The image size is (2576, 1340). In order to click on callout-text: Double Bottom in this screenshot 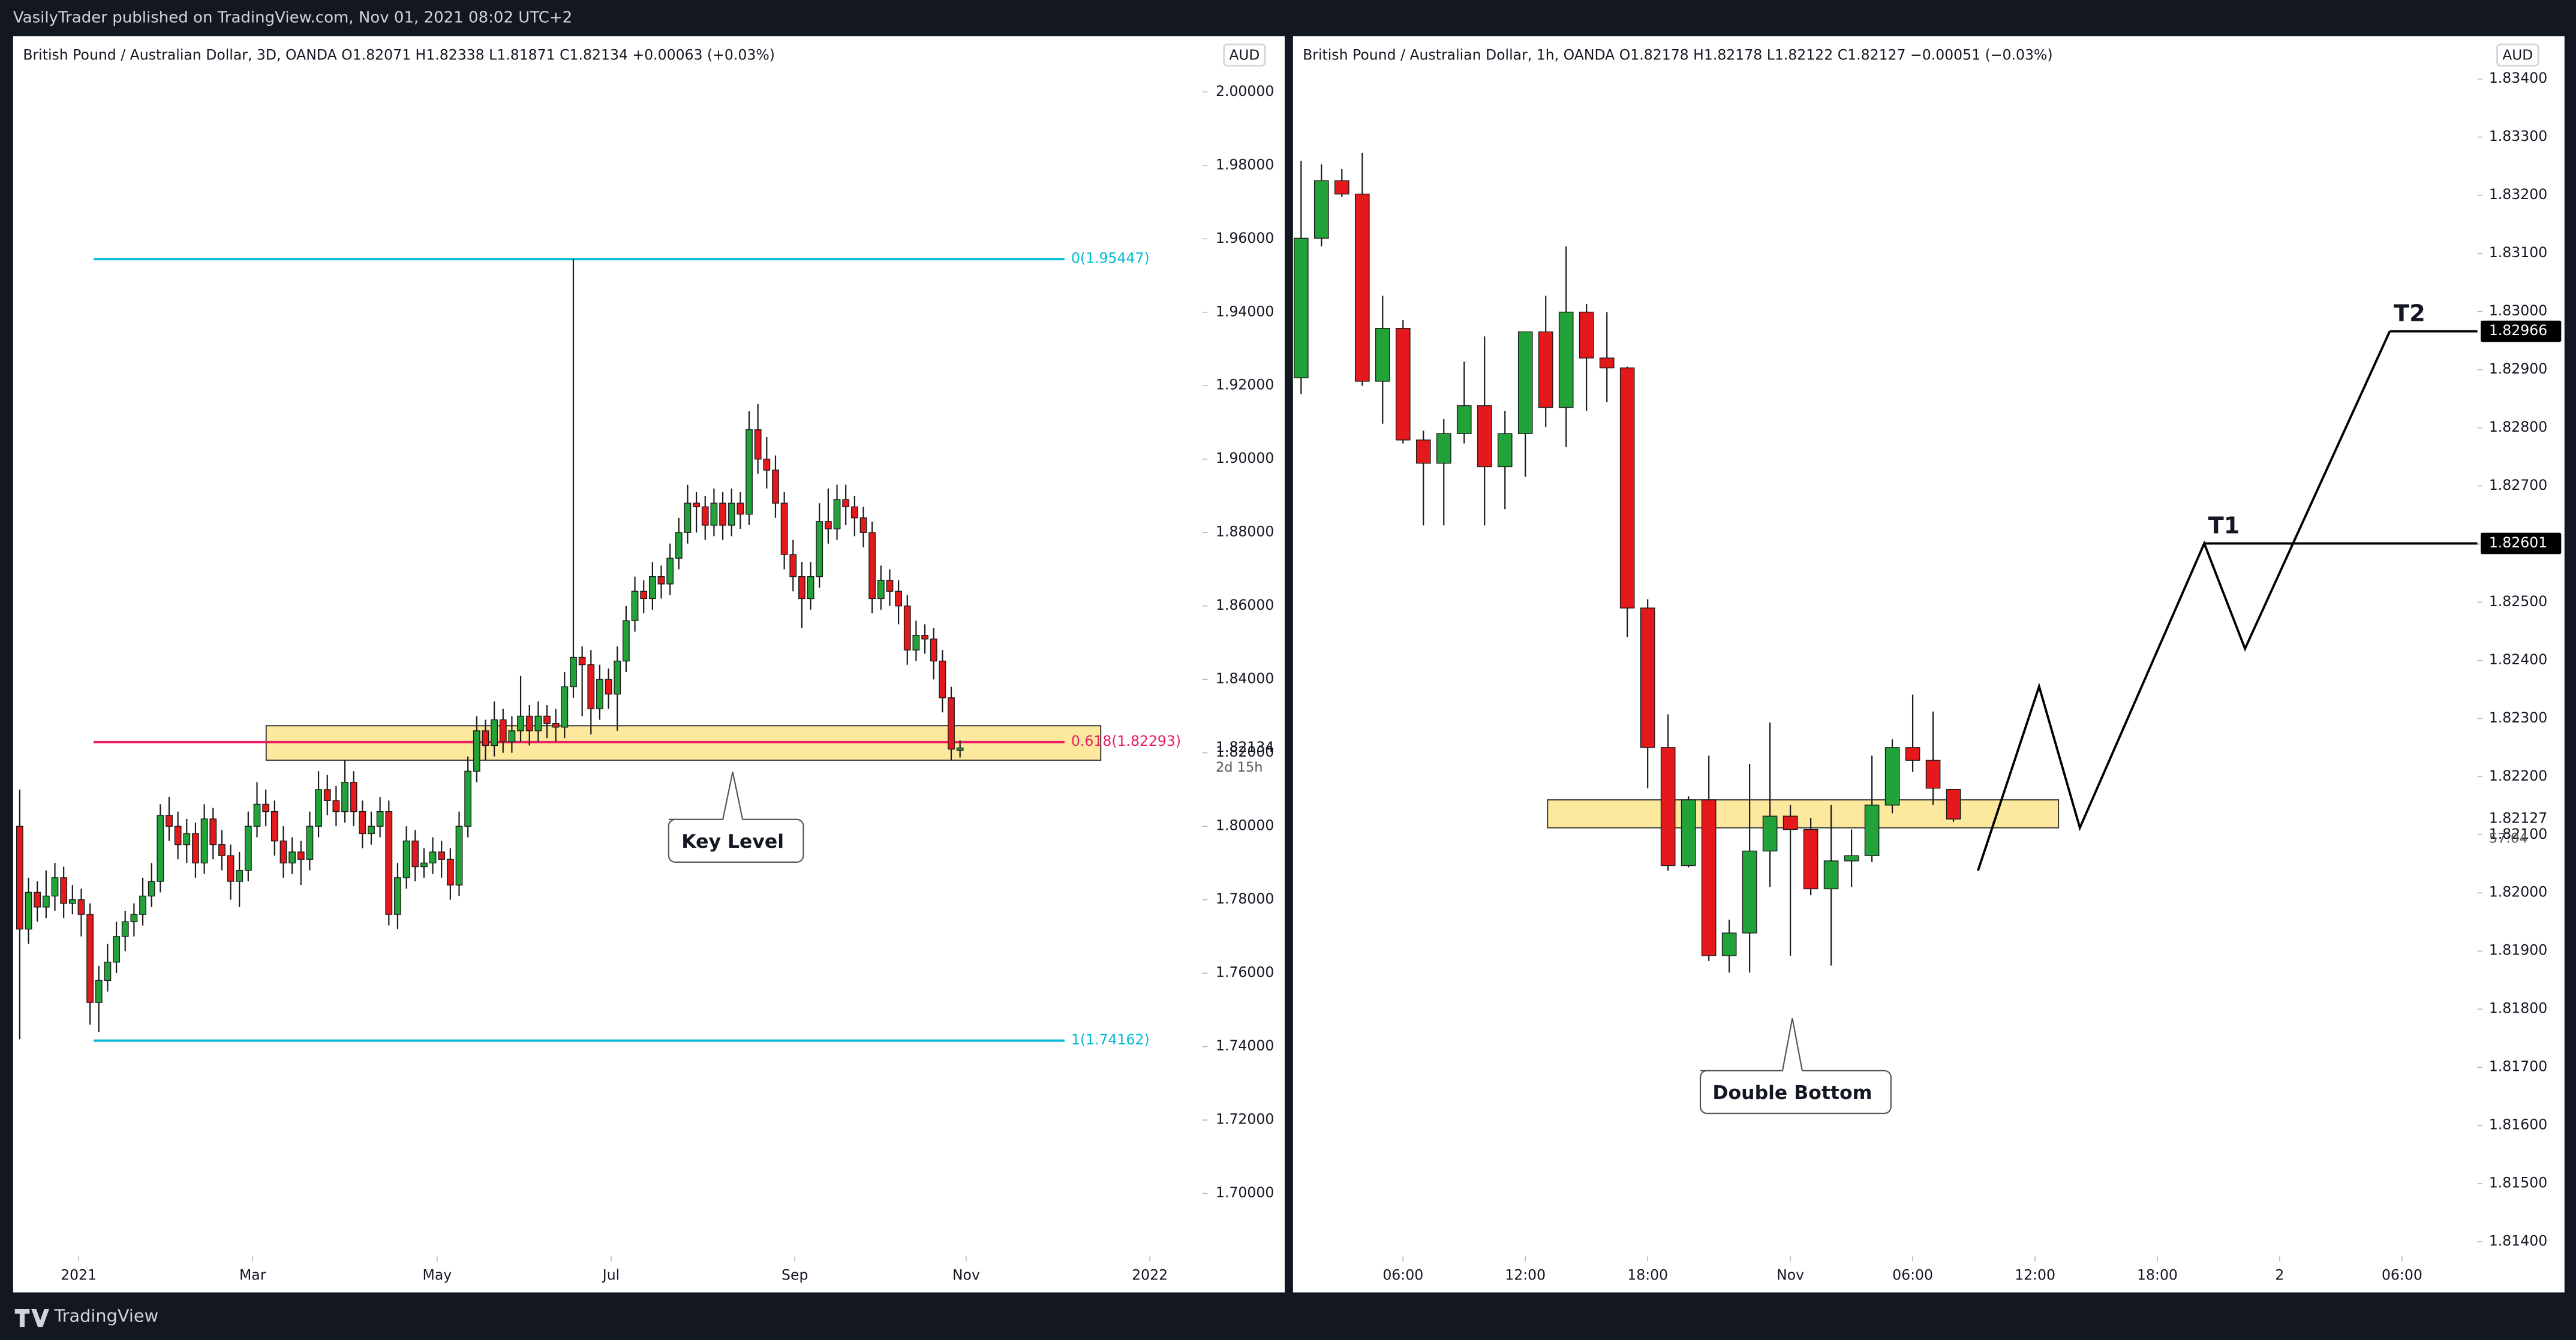, I will do `click(1792, 1093)`.